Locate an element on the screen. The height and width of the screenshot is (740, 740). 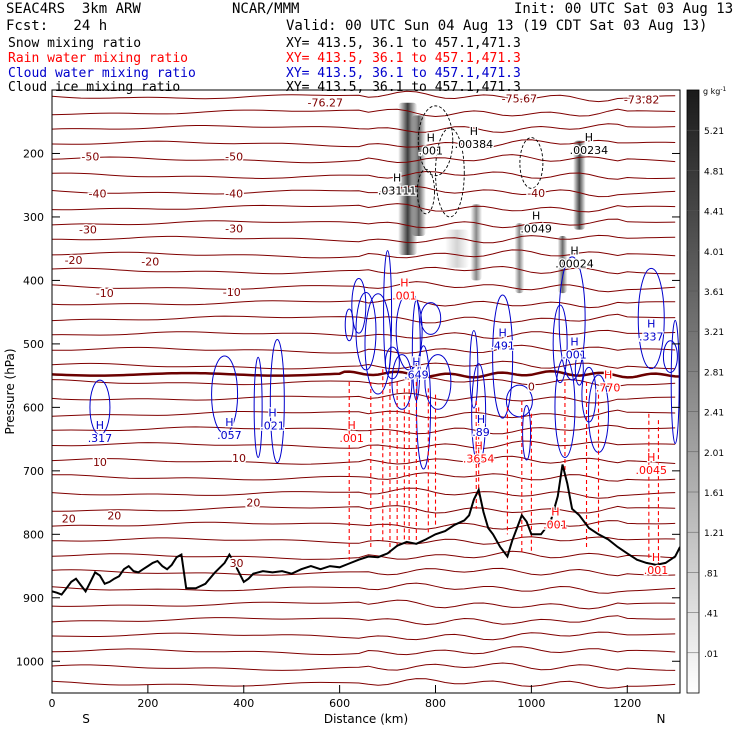
colorbar-unit: g kg-1 is located at coordinates (715, 91).